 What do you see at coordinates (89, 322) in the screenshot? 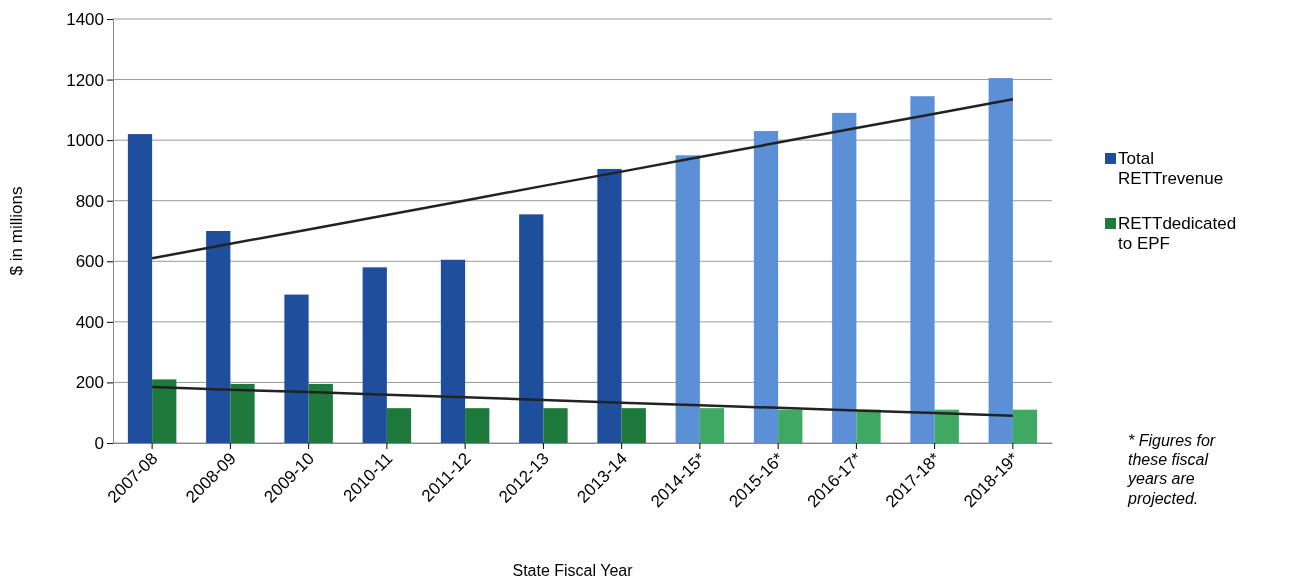
I see `y-tick-label: 400` at bounding box center [89, 322].